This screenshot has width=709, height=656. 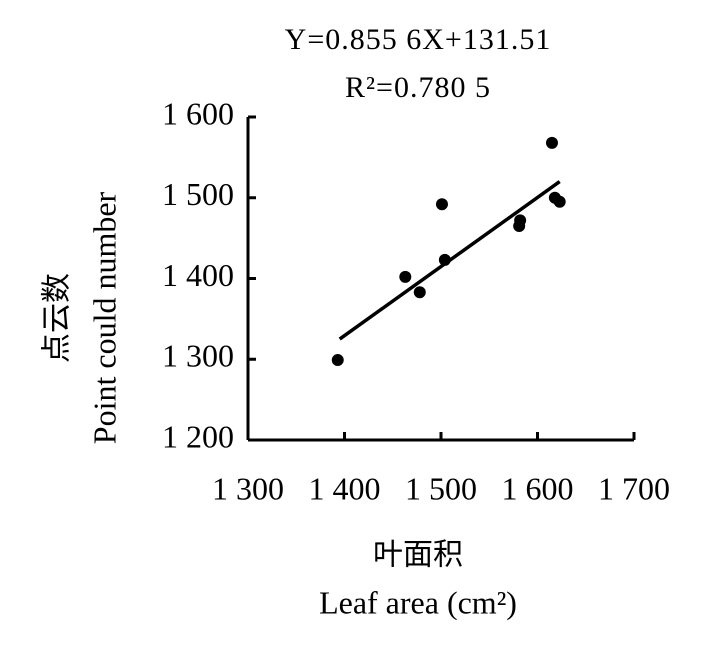 I want to click on x-tick-label: 1 500, so click(x=441, y=488).